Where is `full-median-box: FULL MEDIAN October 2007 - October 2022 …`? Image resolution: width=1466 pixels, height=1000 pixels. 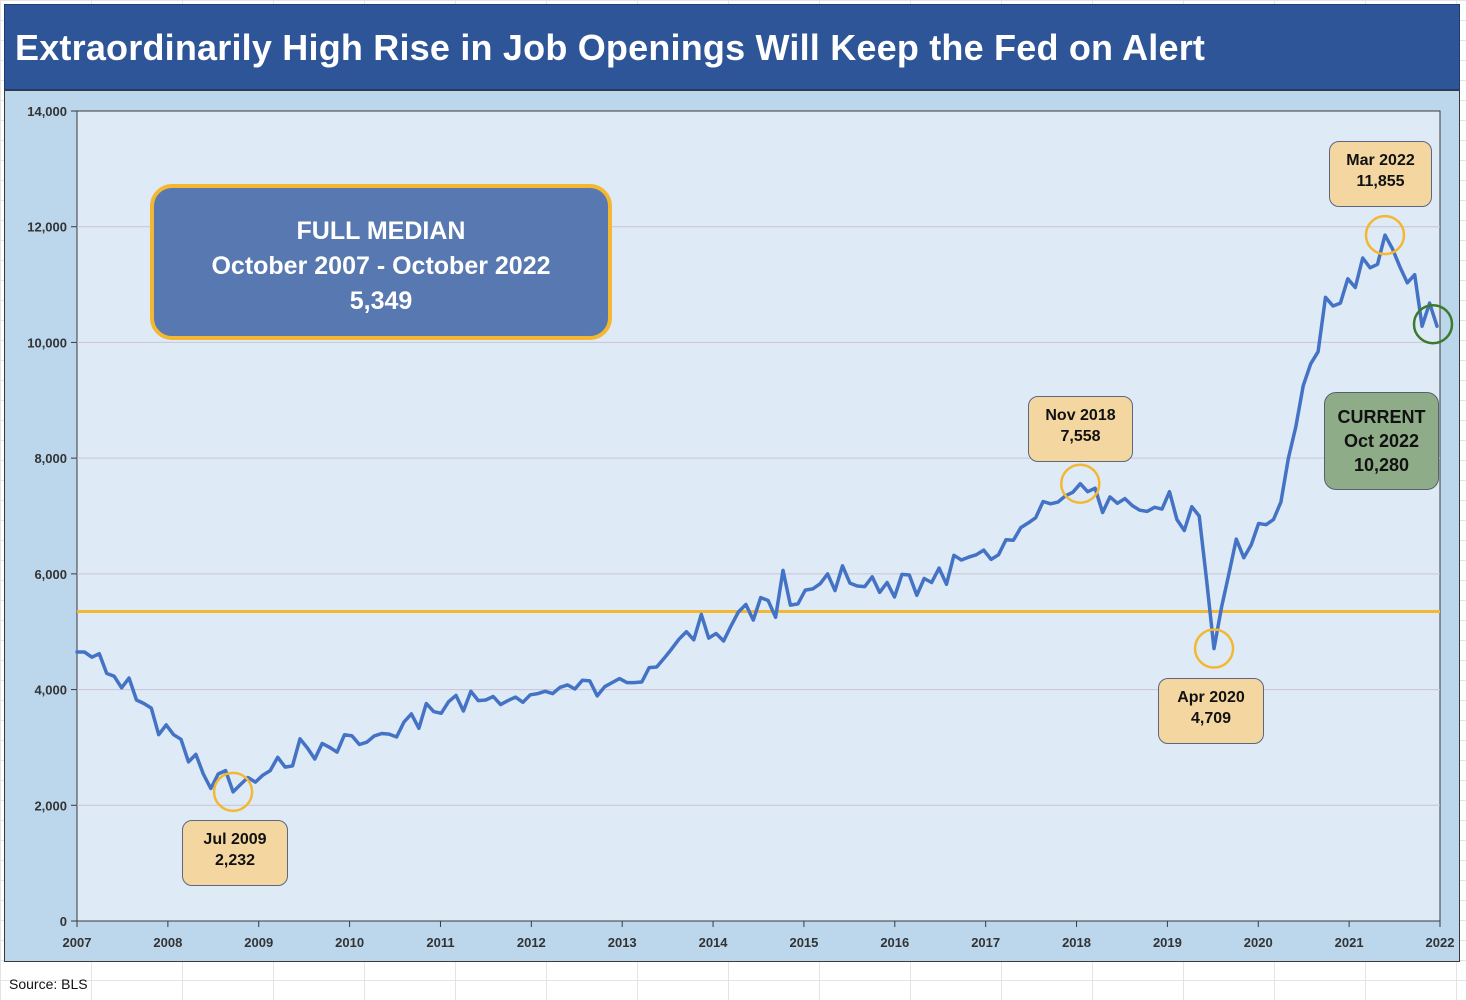 full-median-box: FULL MEDIAN October 2007 - October 2022 … is located at coordinates (381, 262).